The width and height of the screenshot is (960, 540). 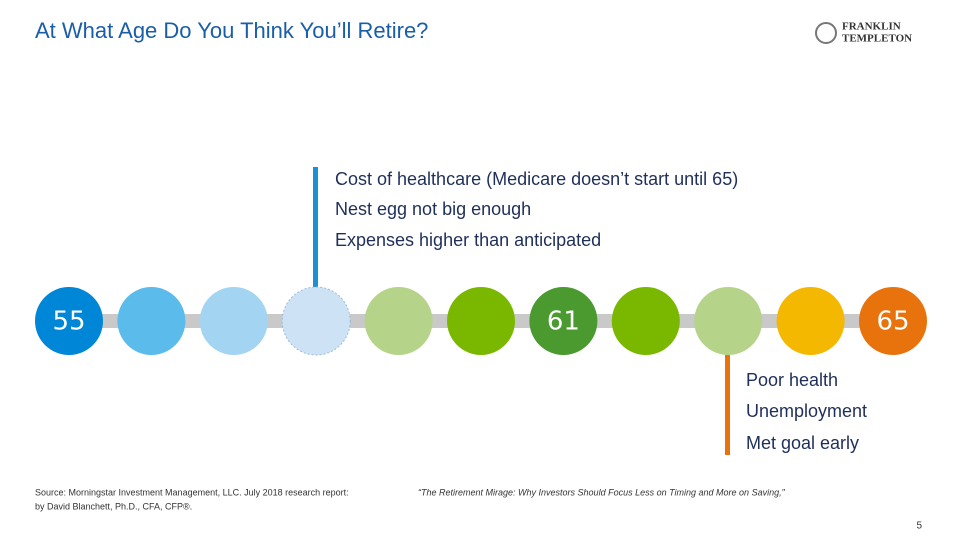 I want to click on reason: Nest egg not big enough, so click(x=433, y=209).